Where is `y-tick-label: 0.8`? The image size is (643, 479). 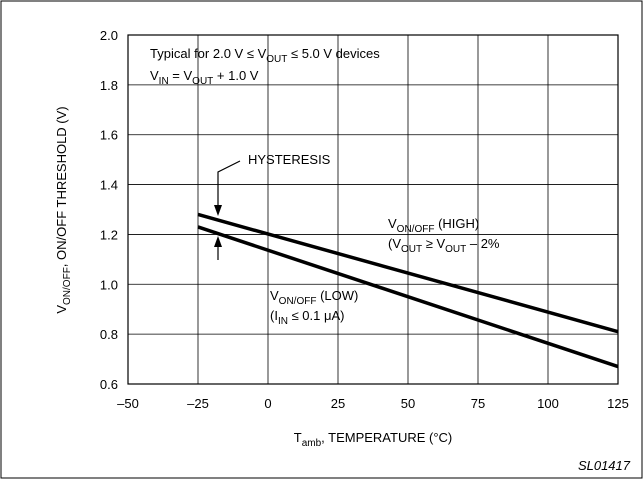 y-tick-label: 0.8 is located at coordinates (109, 334).